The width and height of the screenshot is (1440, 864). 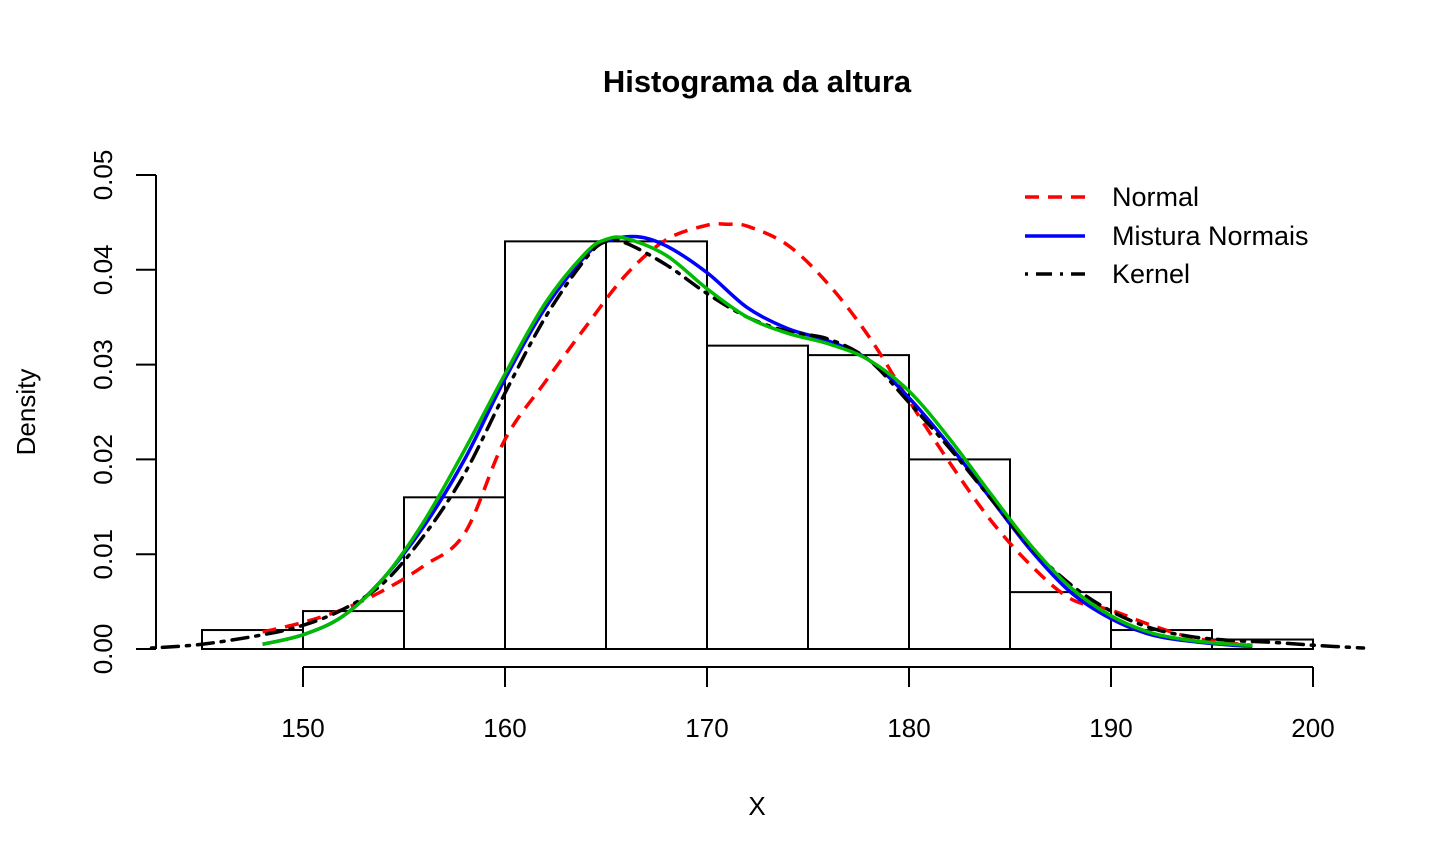 I want to click on x-axis-label: X, so click(x=756, y=806).